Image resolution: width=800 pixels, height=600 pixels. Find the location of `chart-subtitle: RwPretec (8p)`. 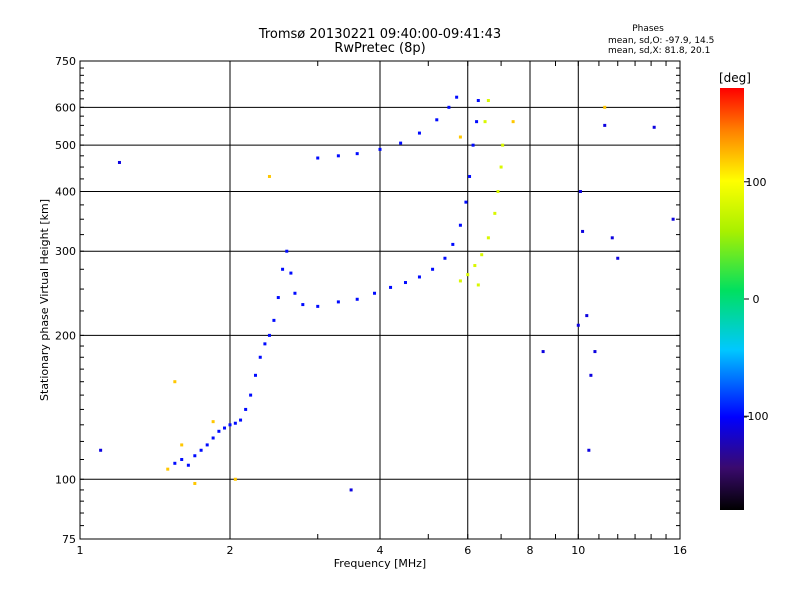

chart-subtitle: RwPretec (8p) is located at coordinates (379, 48).